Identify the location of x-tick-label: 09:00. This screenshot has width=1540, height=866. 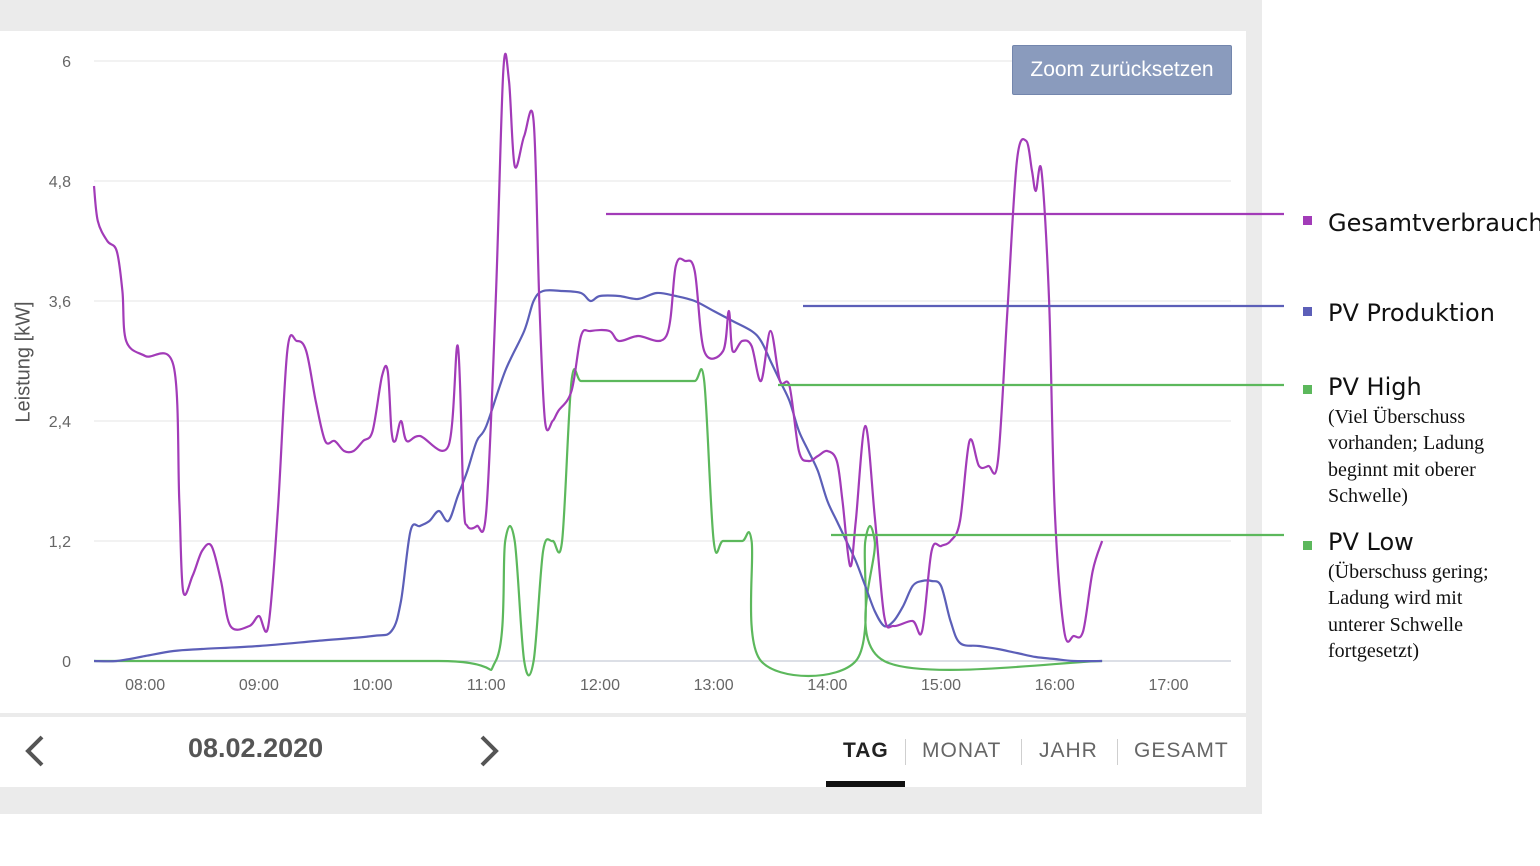
(259, 685).